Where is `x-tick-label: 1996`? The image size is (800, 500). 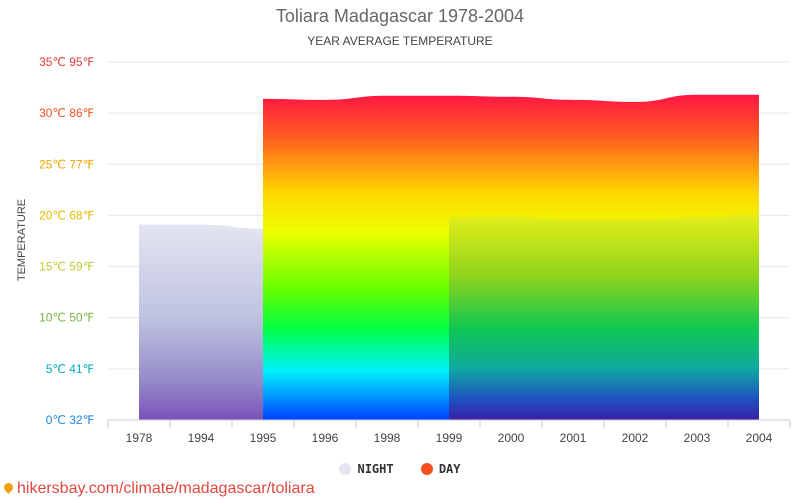
x-tick-label: 1996 is located at coordinates (325, 438).